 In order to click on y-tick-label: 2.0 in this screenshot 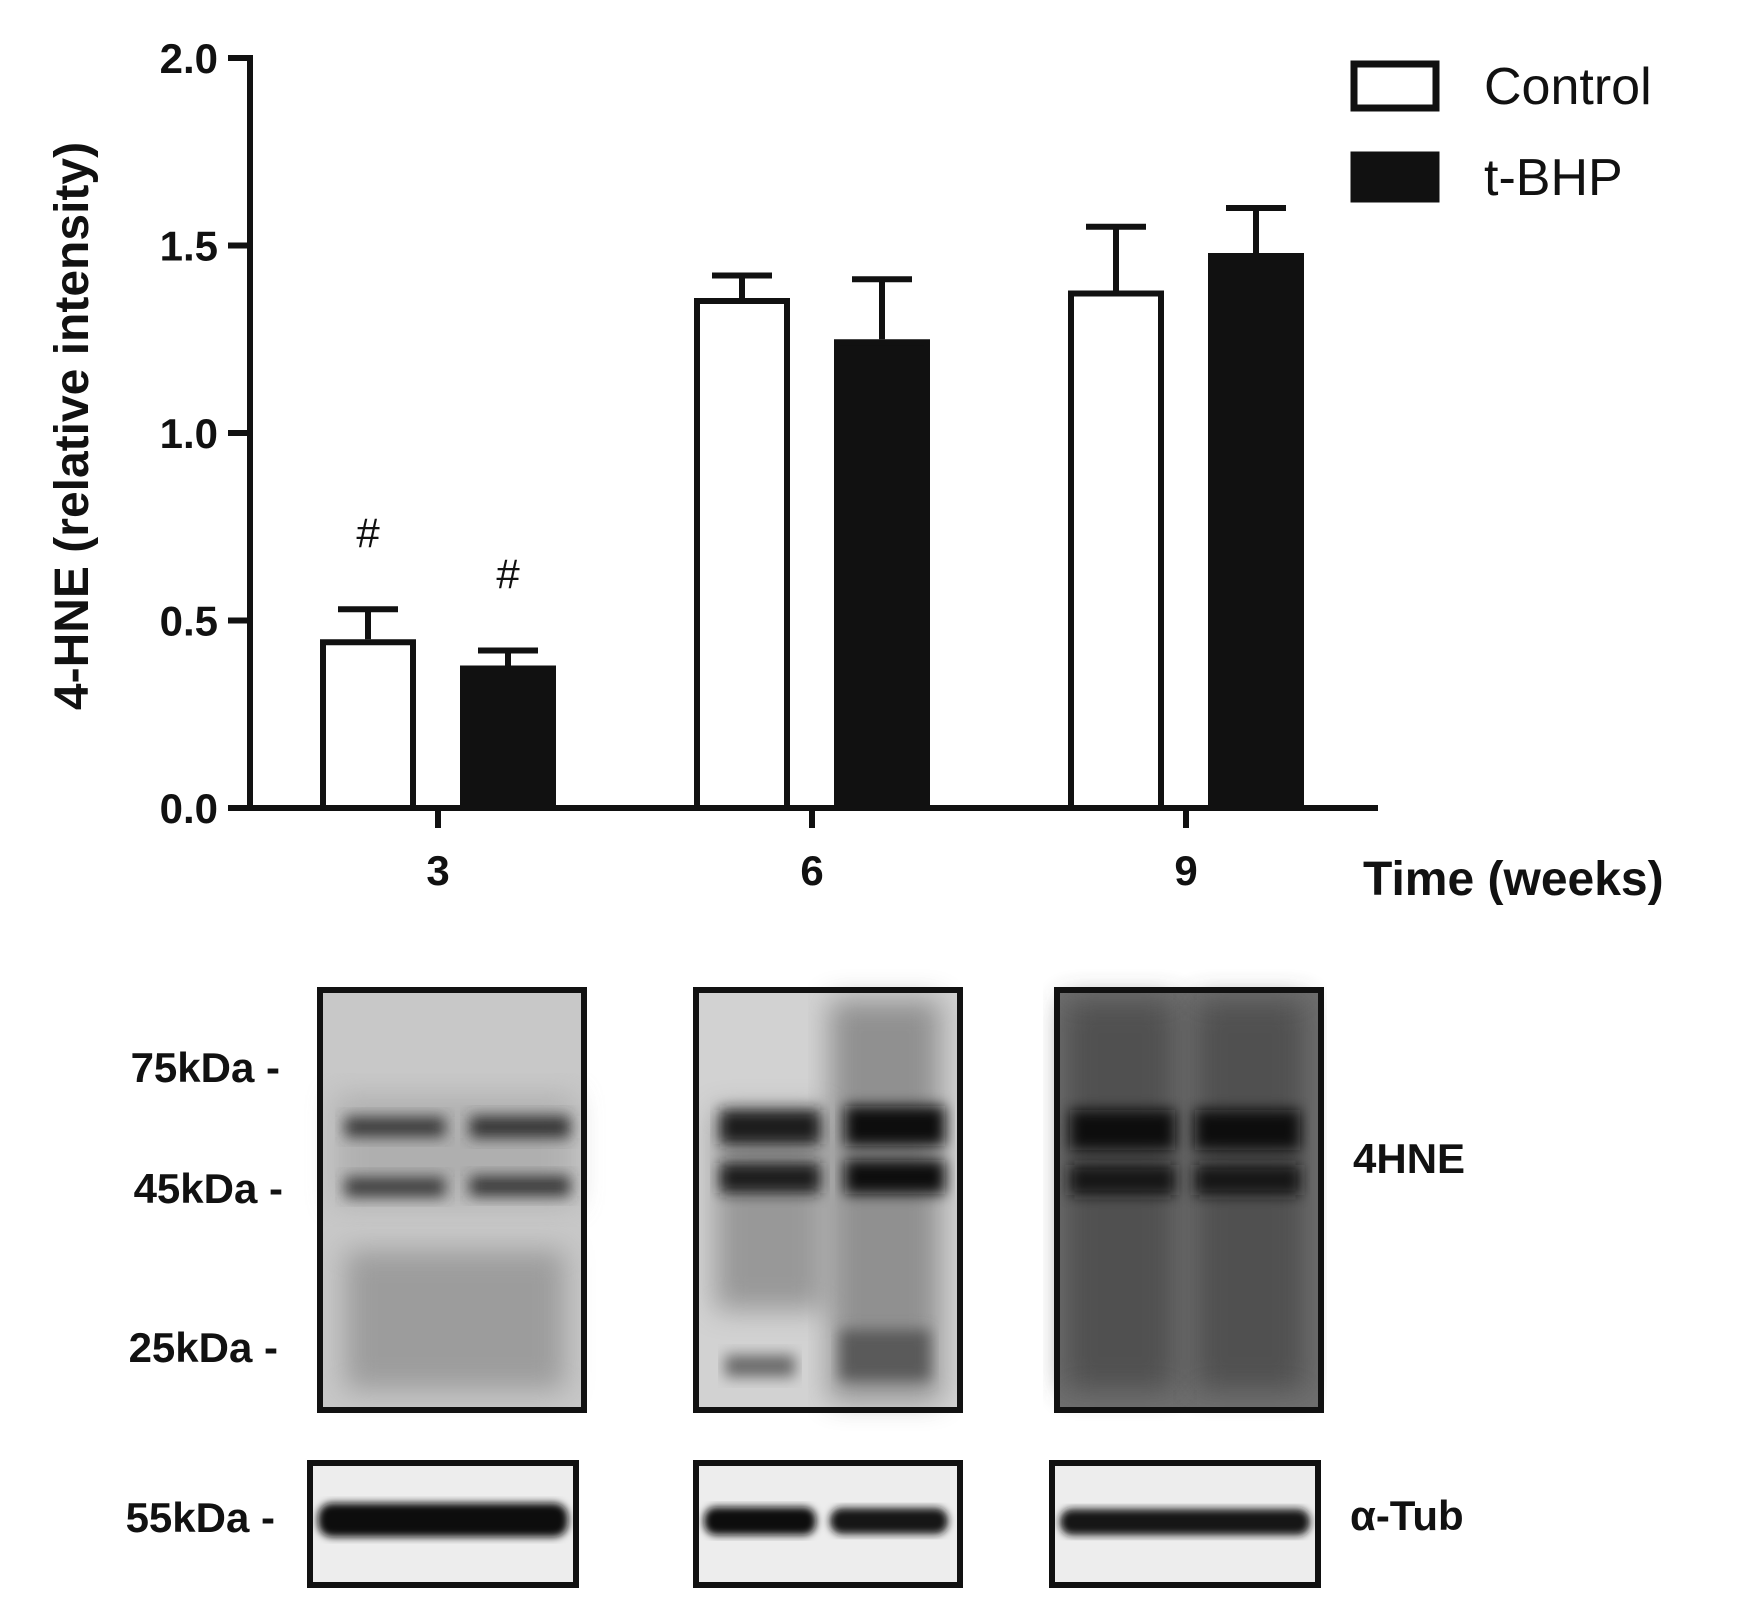, I will do `click(189, 58)`.